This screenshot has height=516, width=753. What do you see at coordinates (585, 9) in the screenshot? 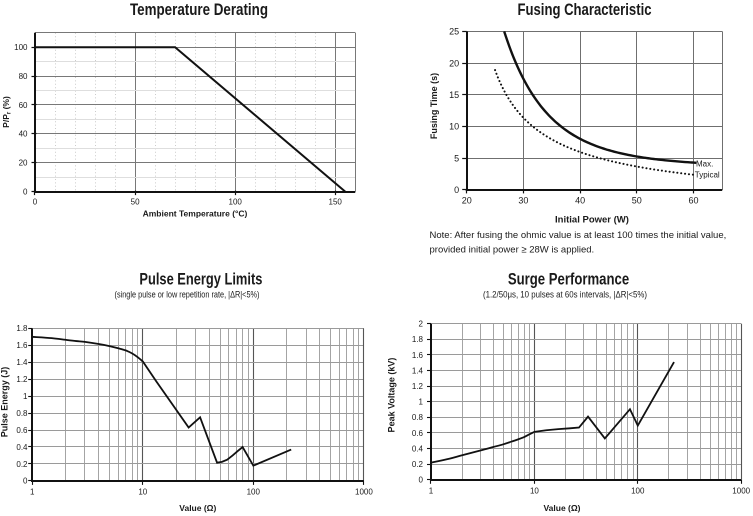
I see `svg-text: Fusing Characteristic` at bounding box center [585, 9].